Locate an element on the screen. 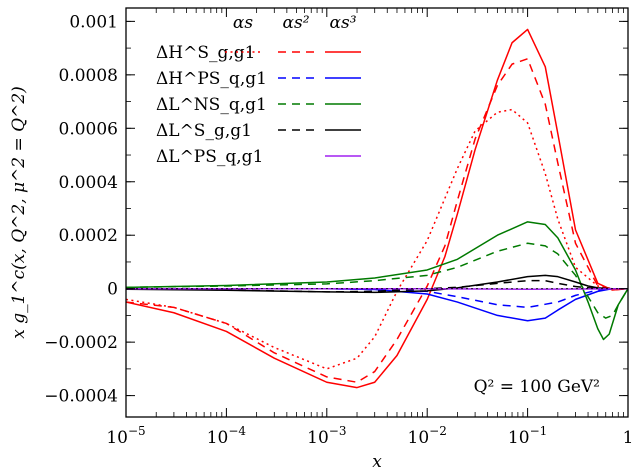 This screenshot has height=476, width=635. y-tick-label: 0.0002 is located at coordinates (88, 236).